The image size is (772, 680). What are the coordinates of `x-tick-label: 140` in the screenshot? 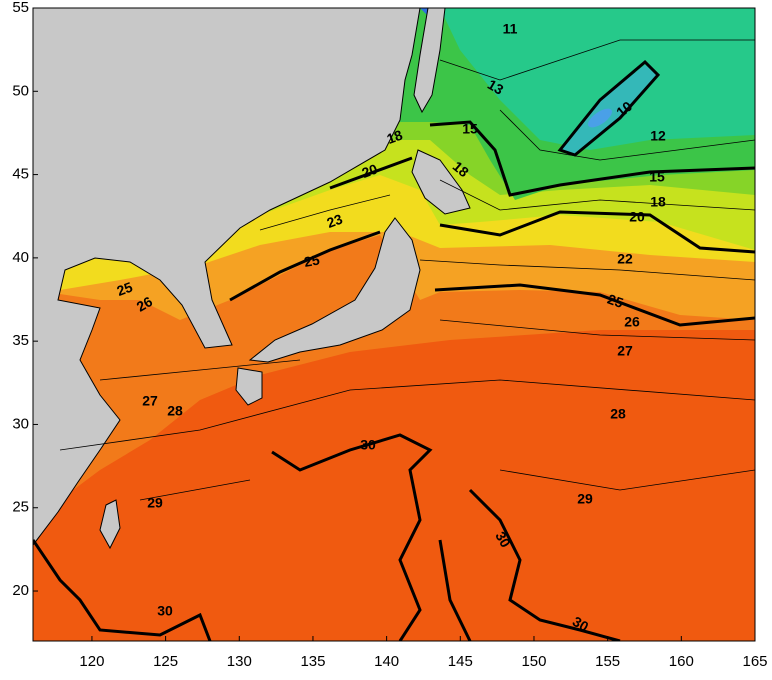 It's located at (386, 661).